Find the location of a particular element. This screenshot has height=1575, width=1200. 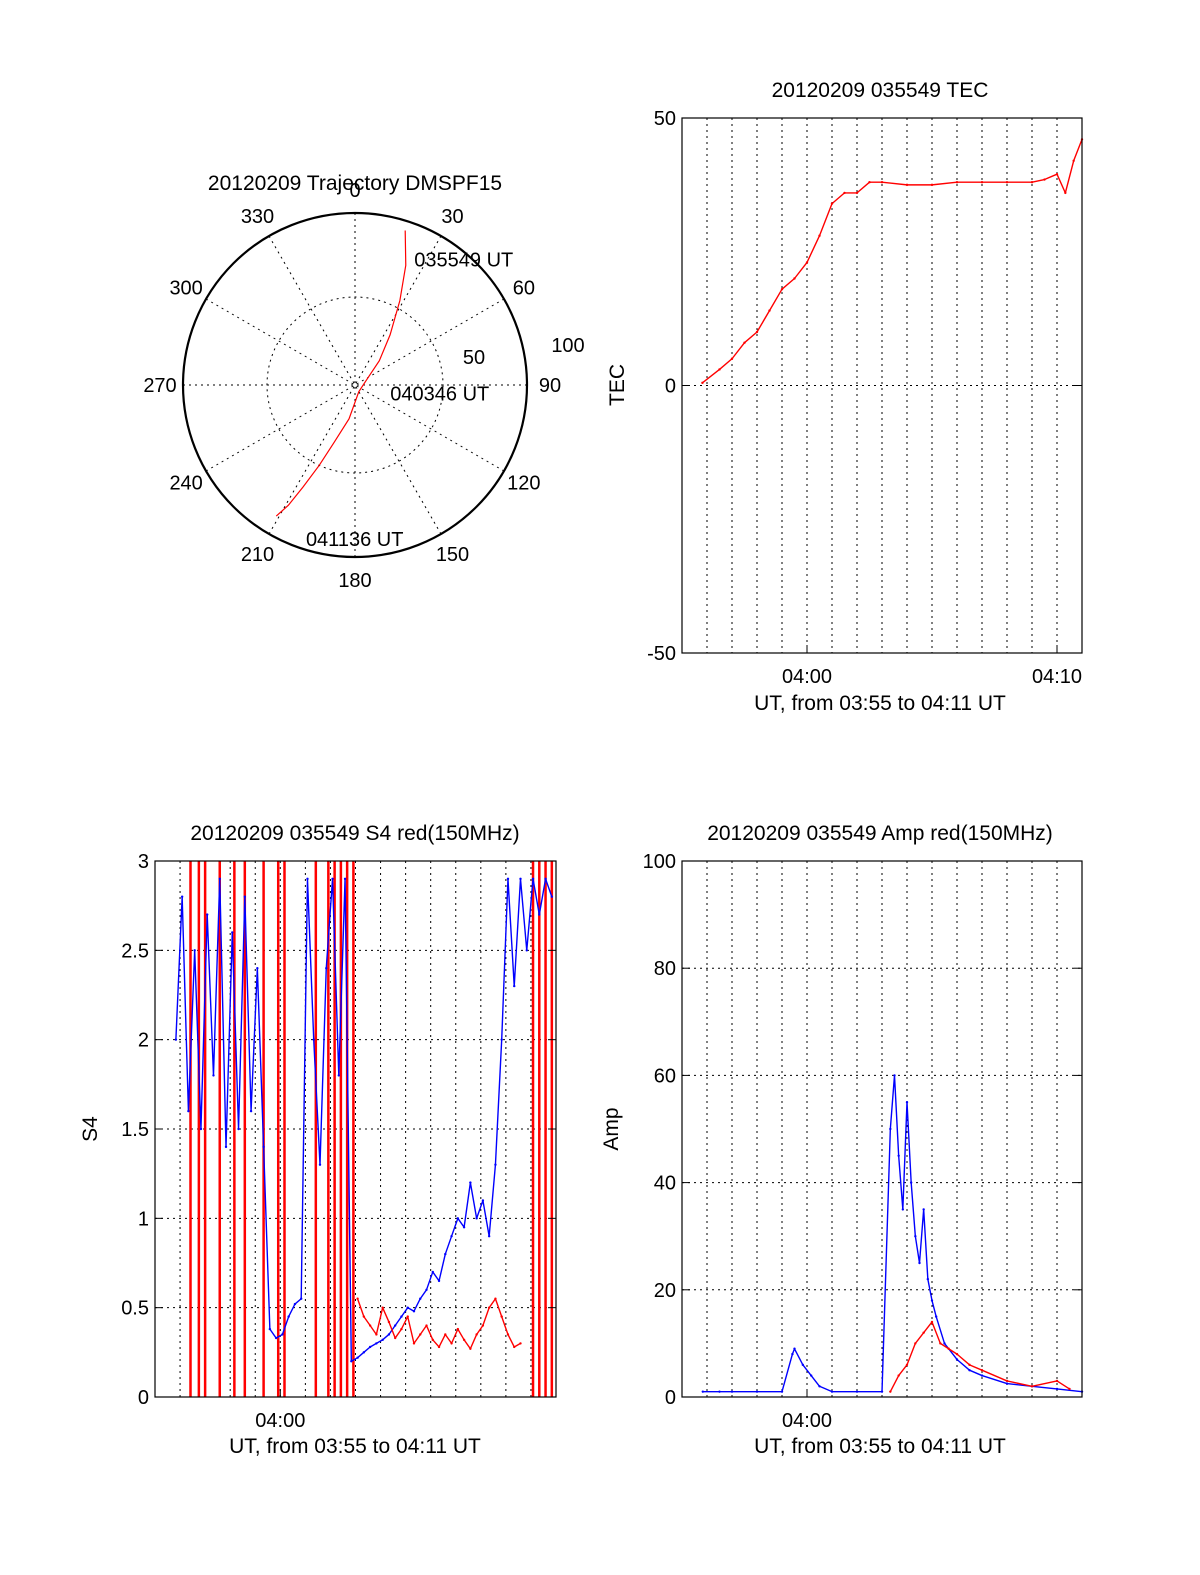

amp-x-label: UT, from 03:55 to 04:11 UT is located at coordinates (880, 1446).